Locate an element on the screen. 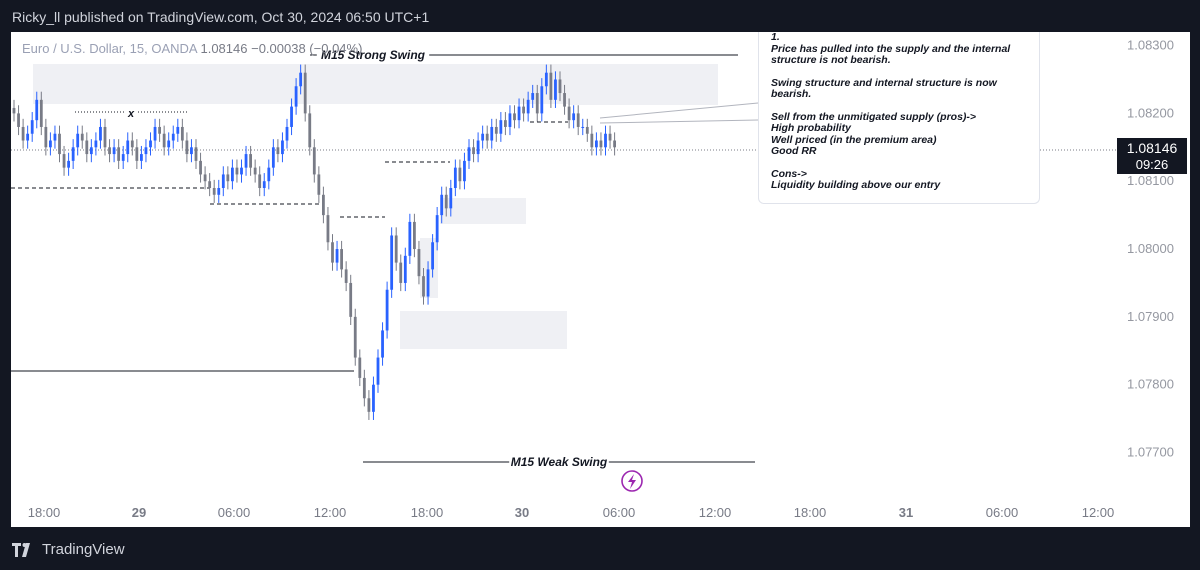 The image size is (1200, 570). strong-swing-label-bg is located at coordinates (373, 54).